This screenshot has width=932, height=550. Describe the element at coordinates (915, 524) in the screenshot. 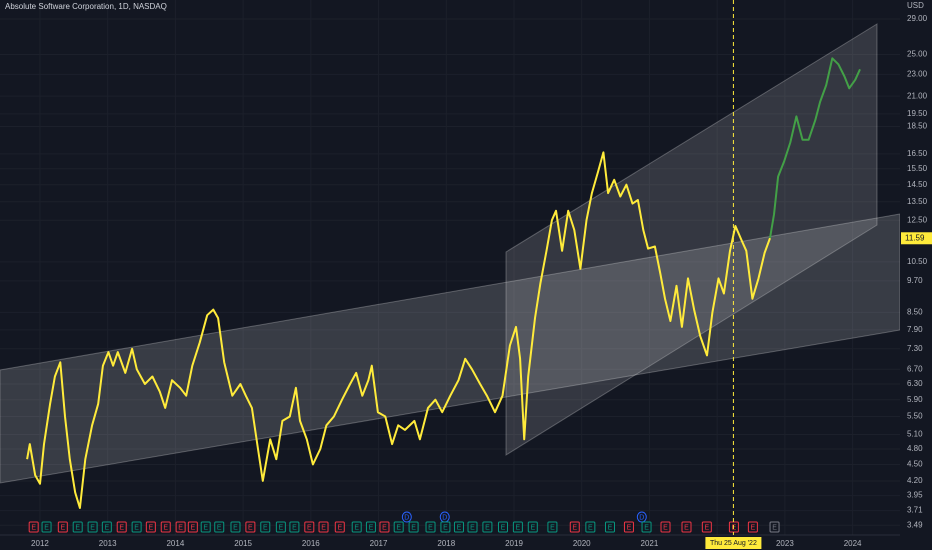

I see `y-tick-label: 3.49` at that location.